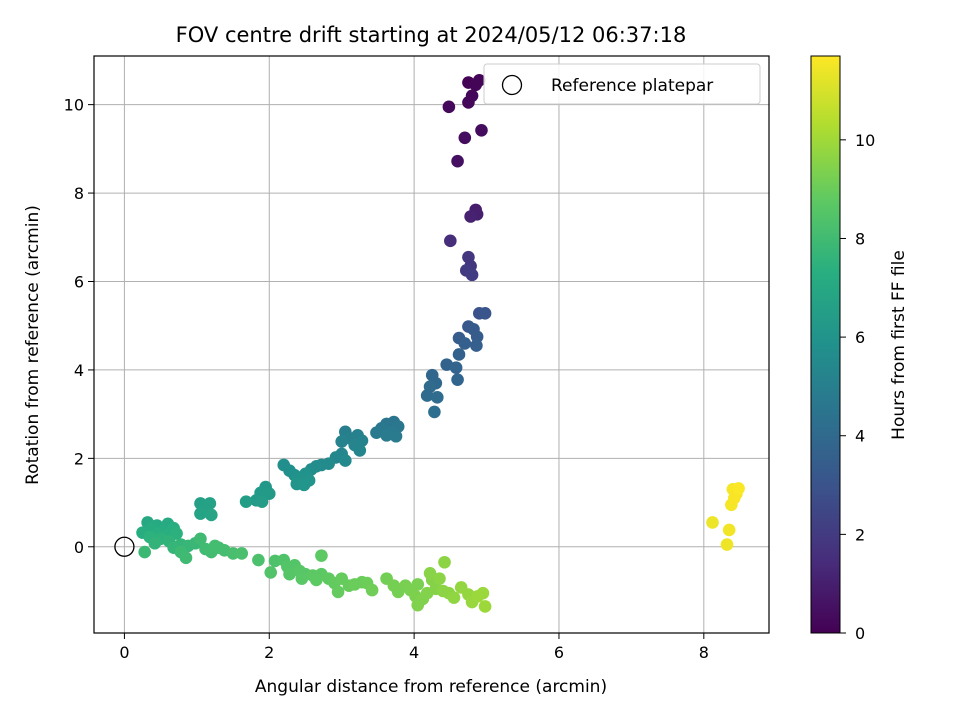  What do you see at coordinates (414, 652) in the screenshot?
I see `x-tick-label: 4` at bounding box center [414, 652].